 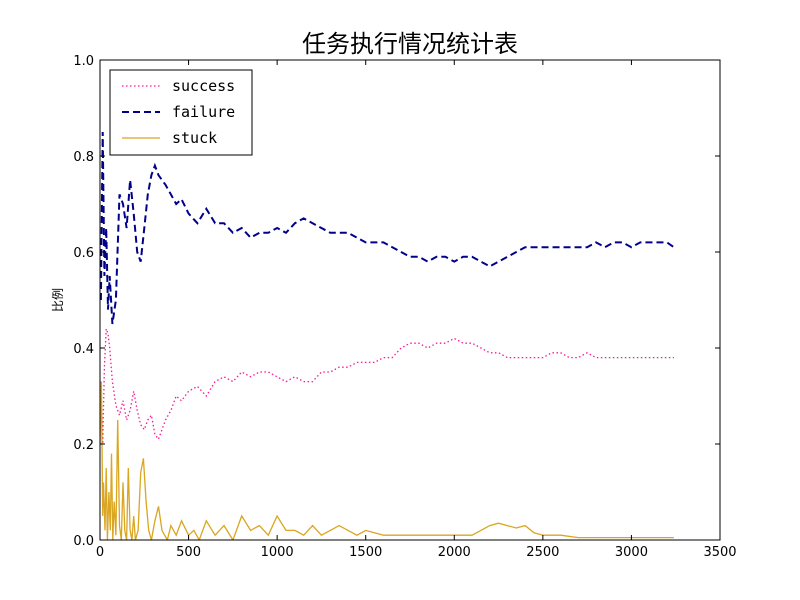 What do you see at coordinates (542, 552) in the screenshot?
I see `x-tick-label: 2500` at bounding box center [542, 552].